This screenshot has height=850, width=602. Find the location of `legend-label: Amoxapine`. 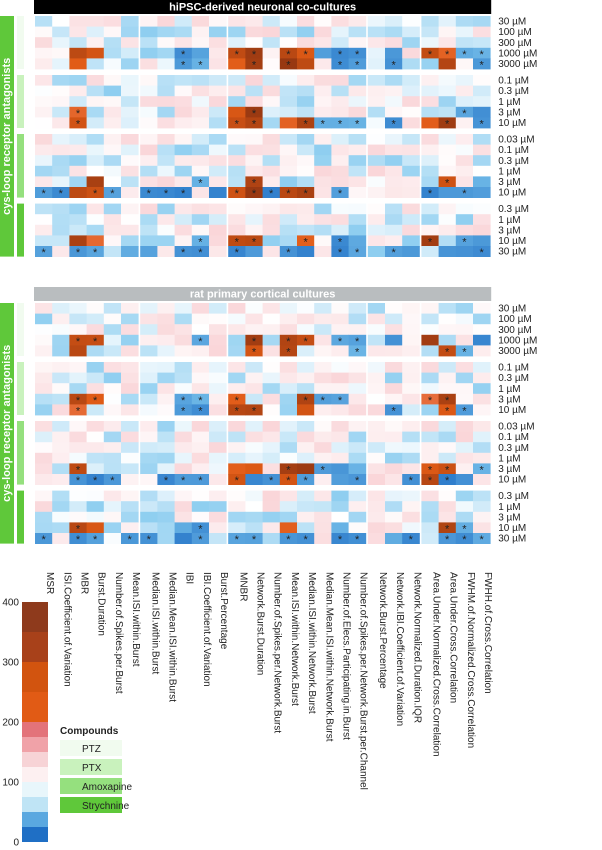

legend-label: Amoxapine is located at coordinates (107, 787).